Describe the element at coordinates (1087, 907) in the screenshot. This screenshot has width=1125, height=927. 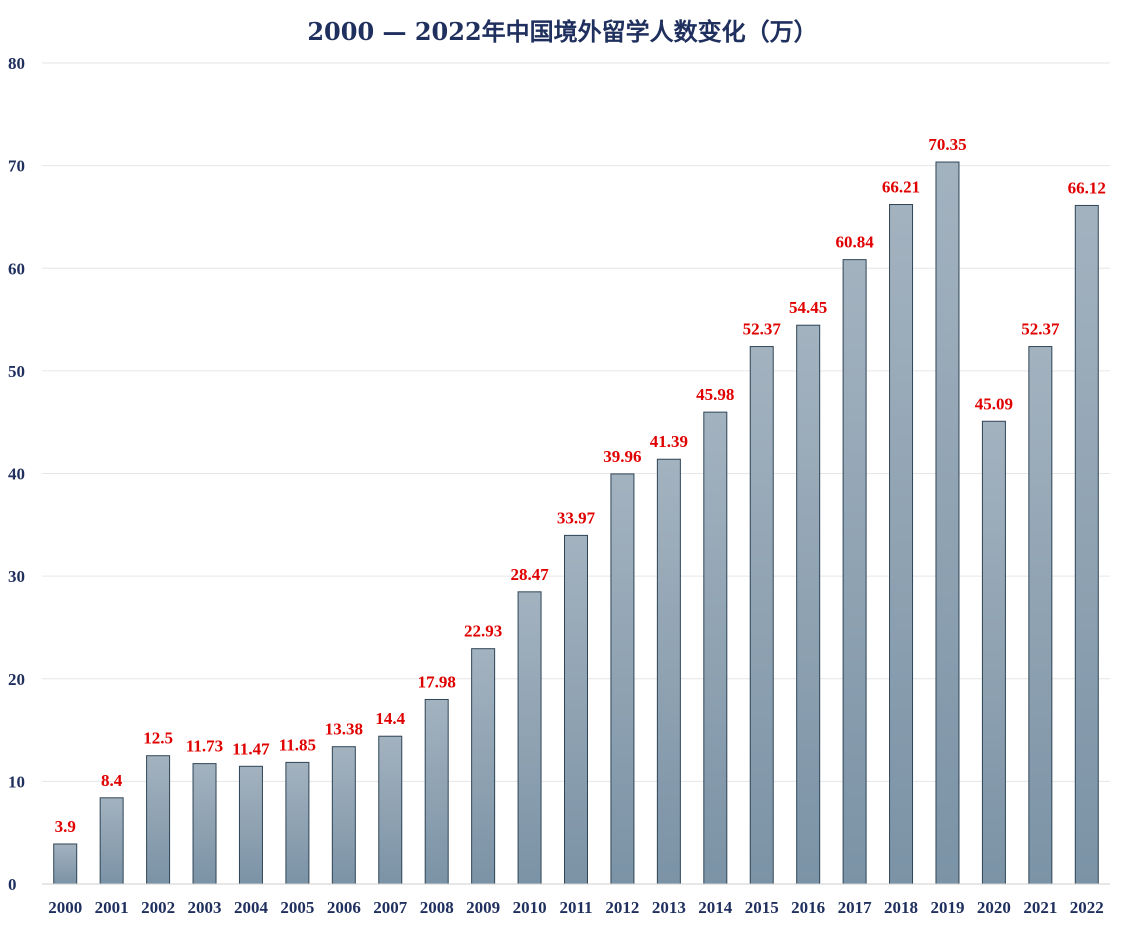
I see `x-tick-label-2022: 2022` at that location.